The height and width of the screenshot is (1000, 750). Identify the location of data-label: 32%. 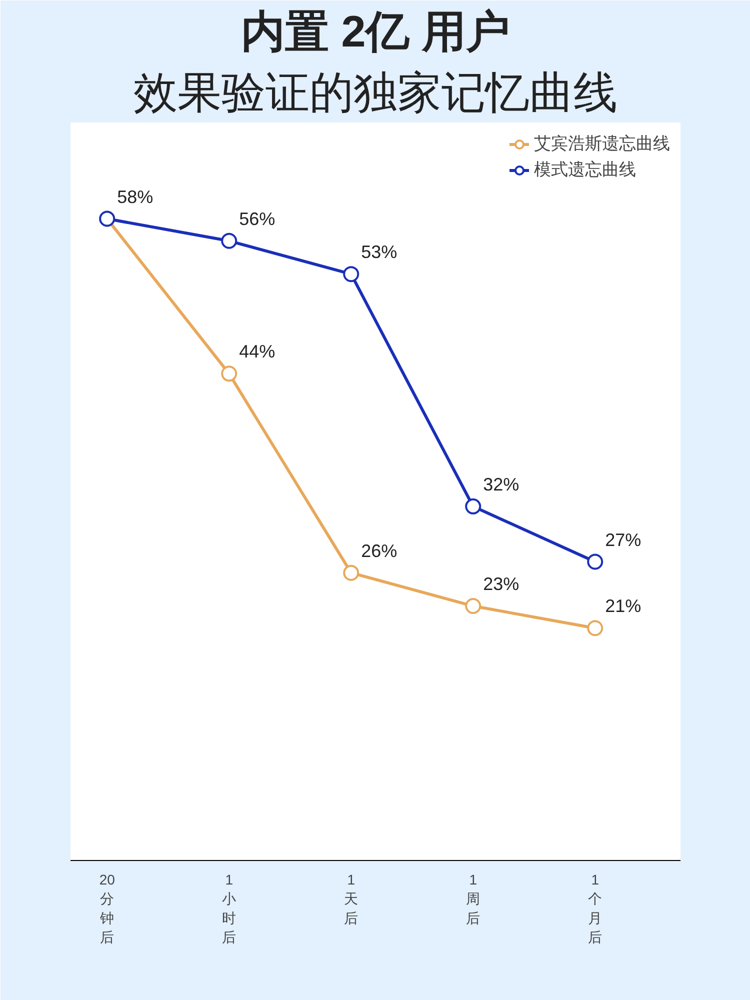
(501, 484).